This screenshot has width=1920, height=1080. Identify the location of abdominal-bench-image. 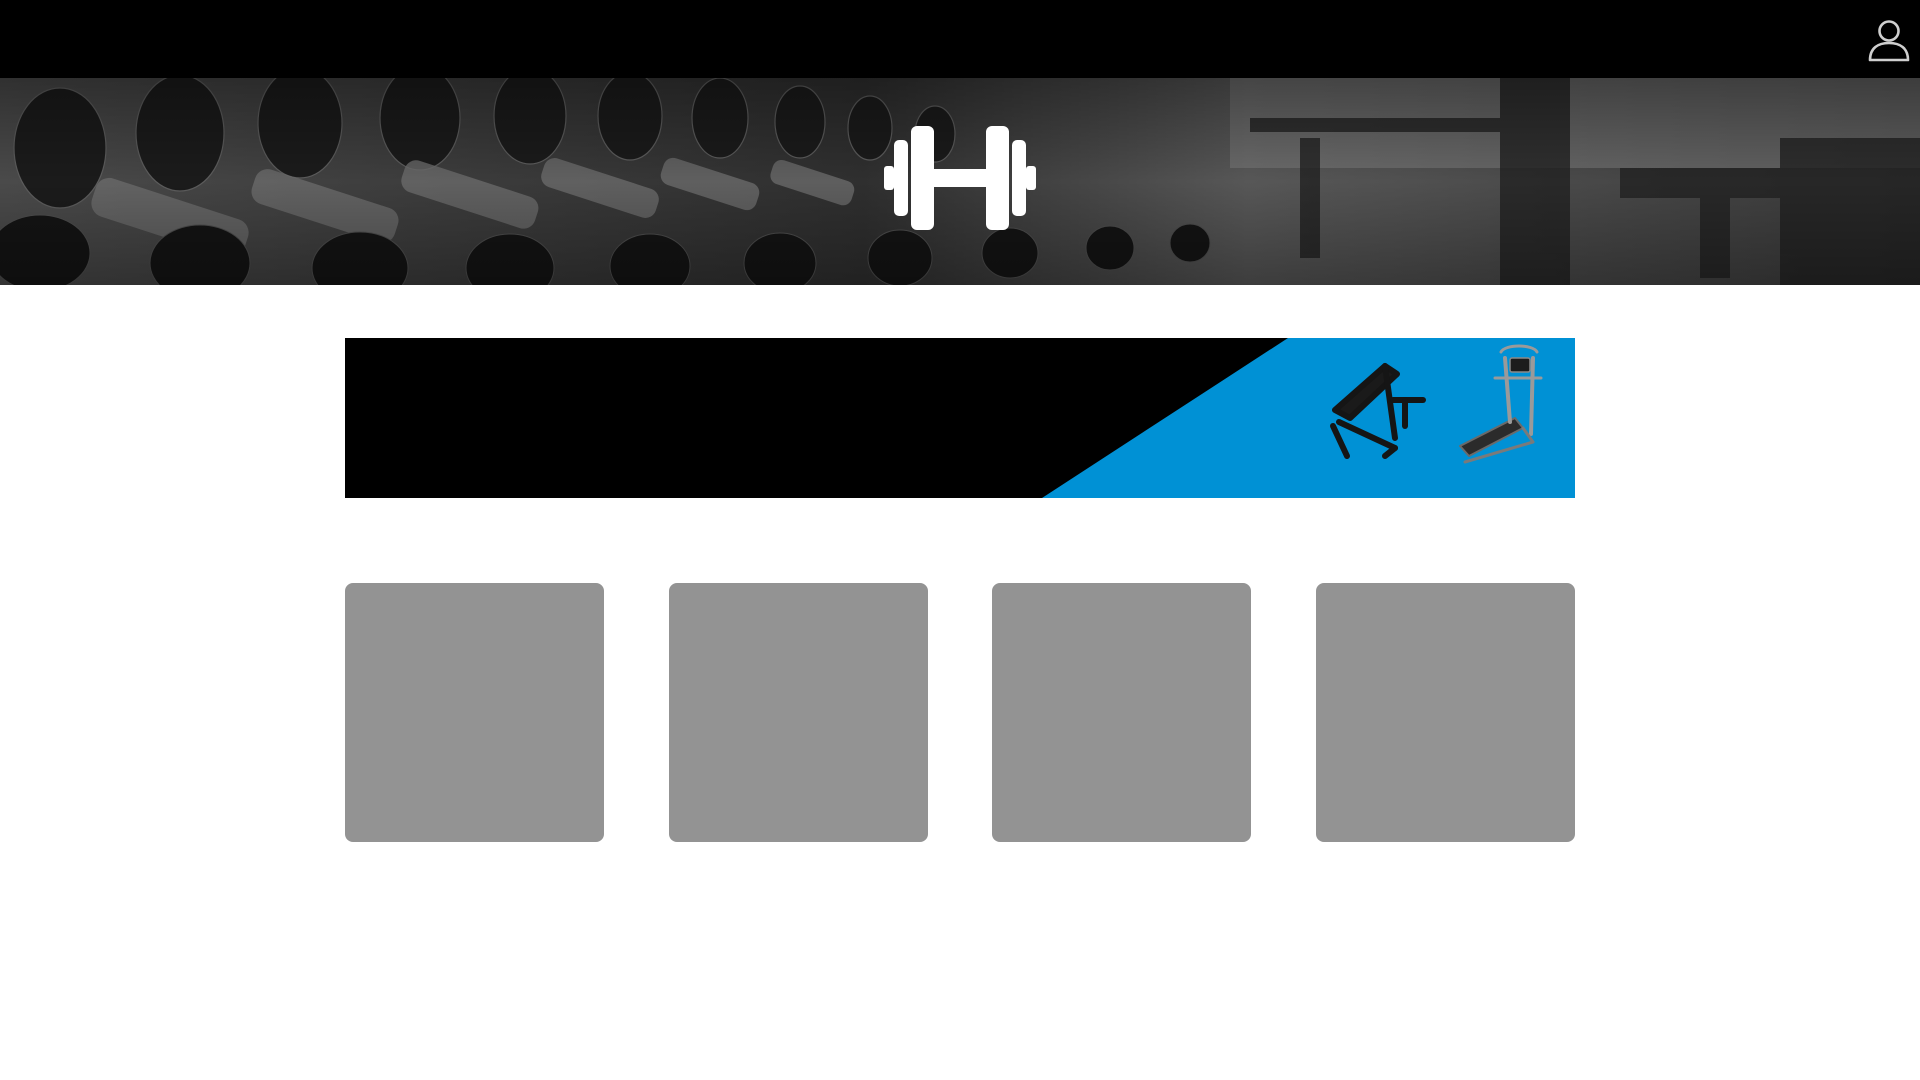
(1378, 411).